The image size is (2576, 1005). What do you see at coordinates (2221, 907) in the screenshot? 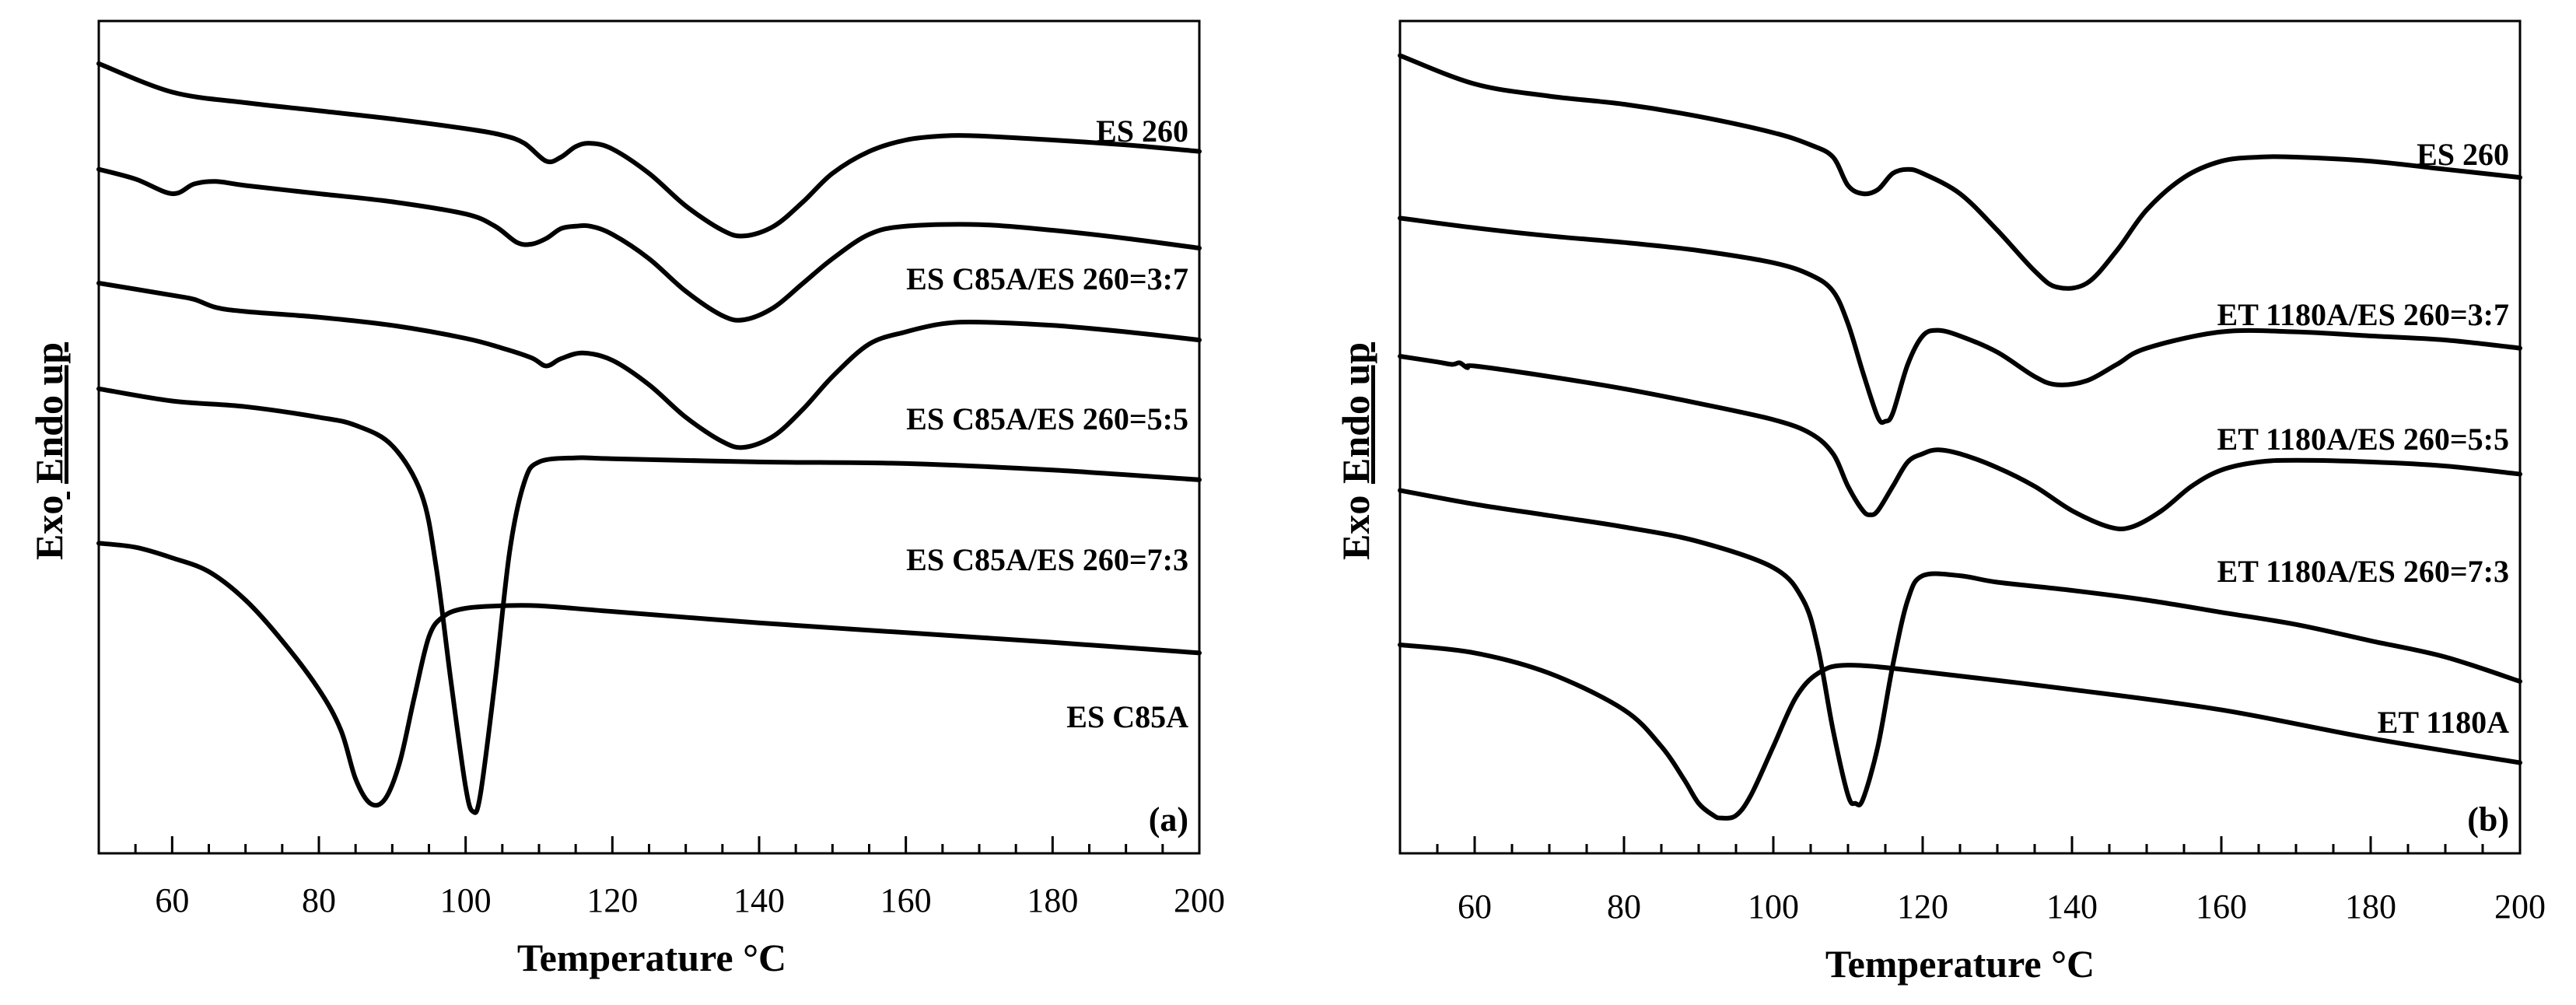
I see `x-tick-label-b-160: 160` at bounding box center [2221, 907].